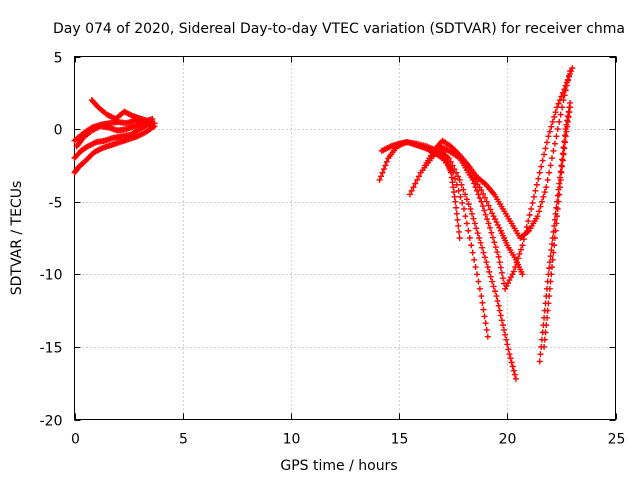  I want to click on x-tick-label: 0, so click(75, 440).